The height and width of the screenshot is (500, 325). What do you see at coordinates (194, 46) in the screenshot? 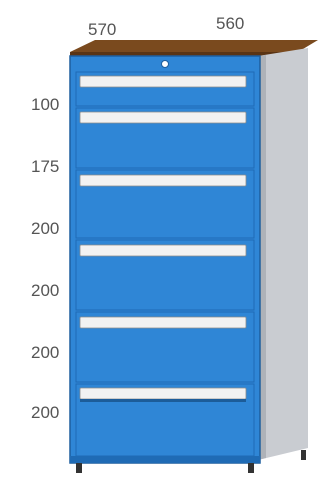
I see `worktop` at bounding box center [194, 46].